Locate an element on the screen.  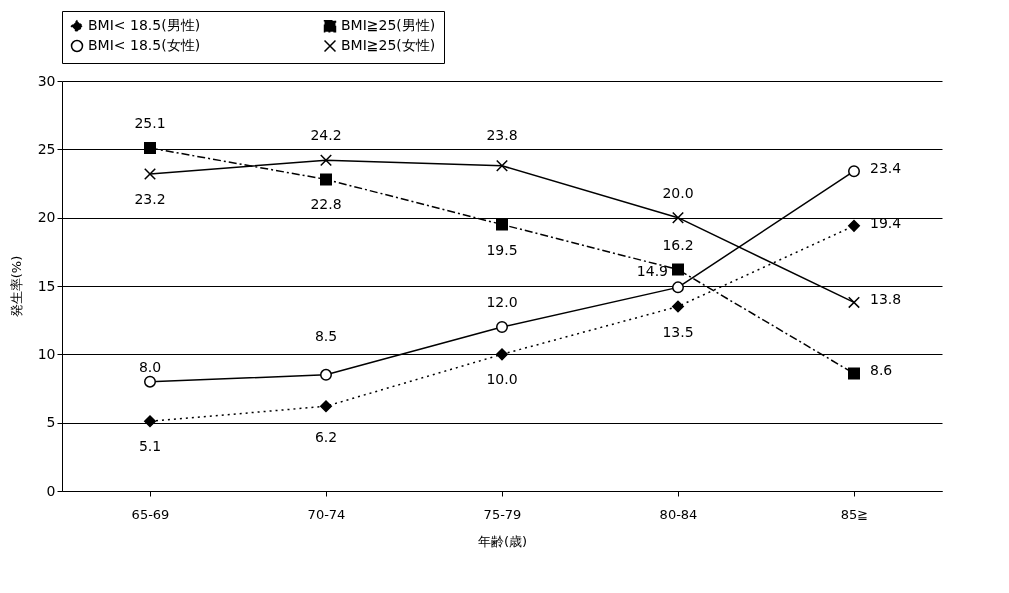
data-label: 8.5 is located at coordinates (326, 335).